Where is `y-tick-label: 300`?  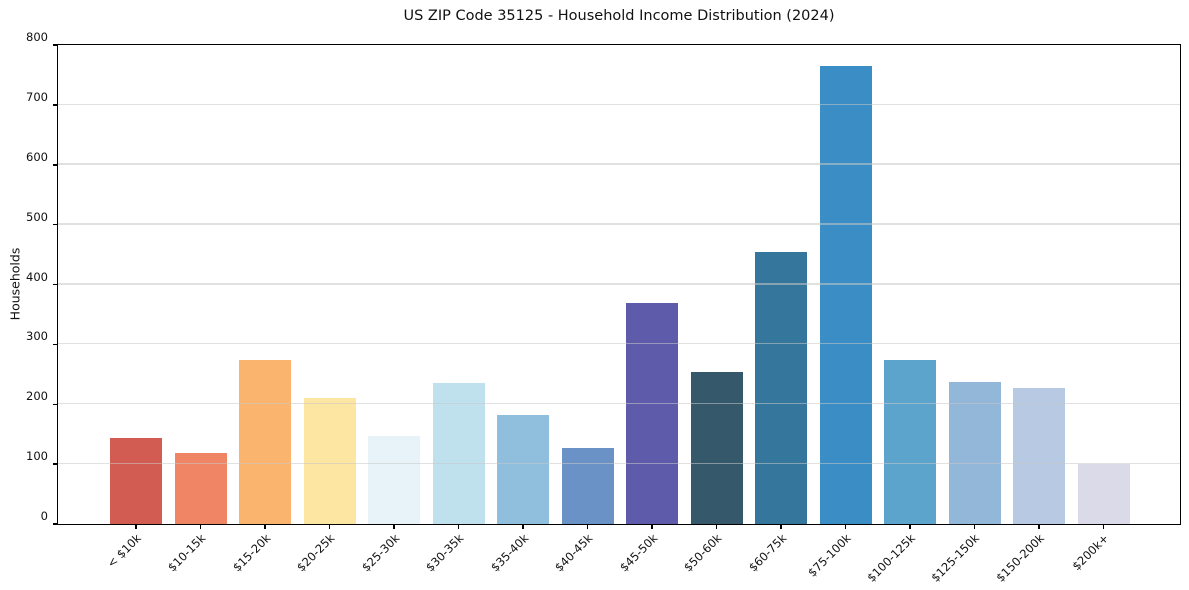 y-tick-label: 300 is located at coordinates (37, 336).